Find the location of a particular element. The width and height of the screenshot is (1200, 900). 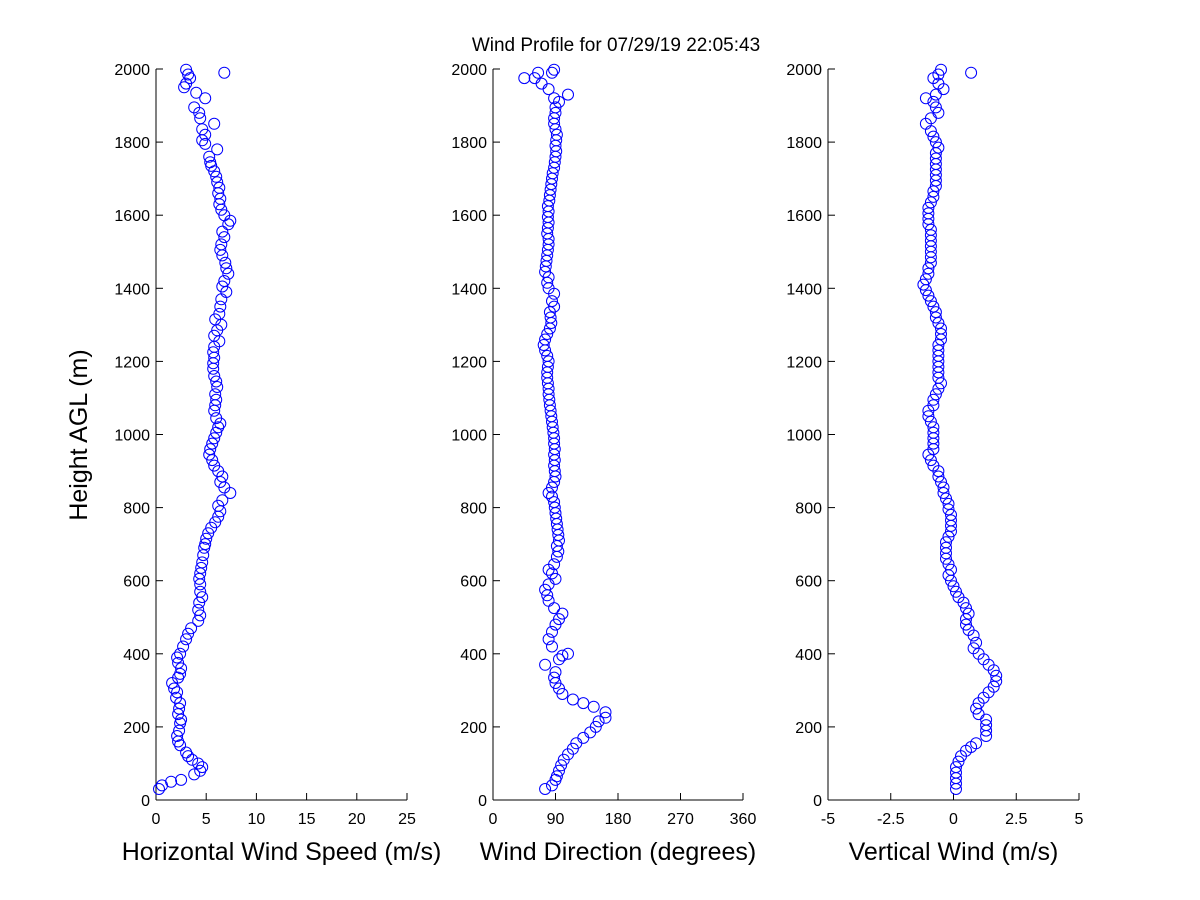

vertical-y-tick-label-10: 2000 is located at coordinates (804, 70).